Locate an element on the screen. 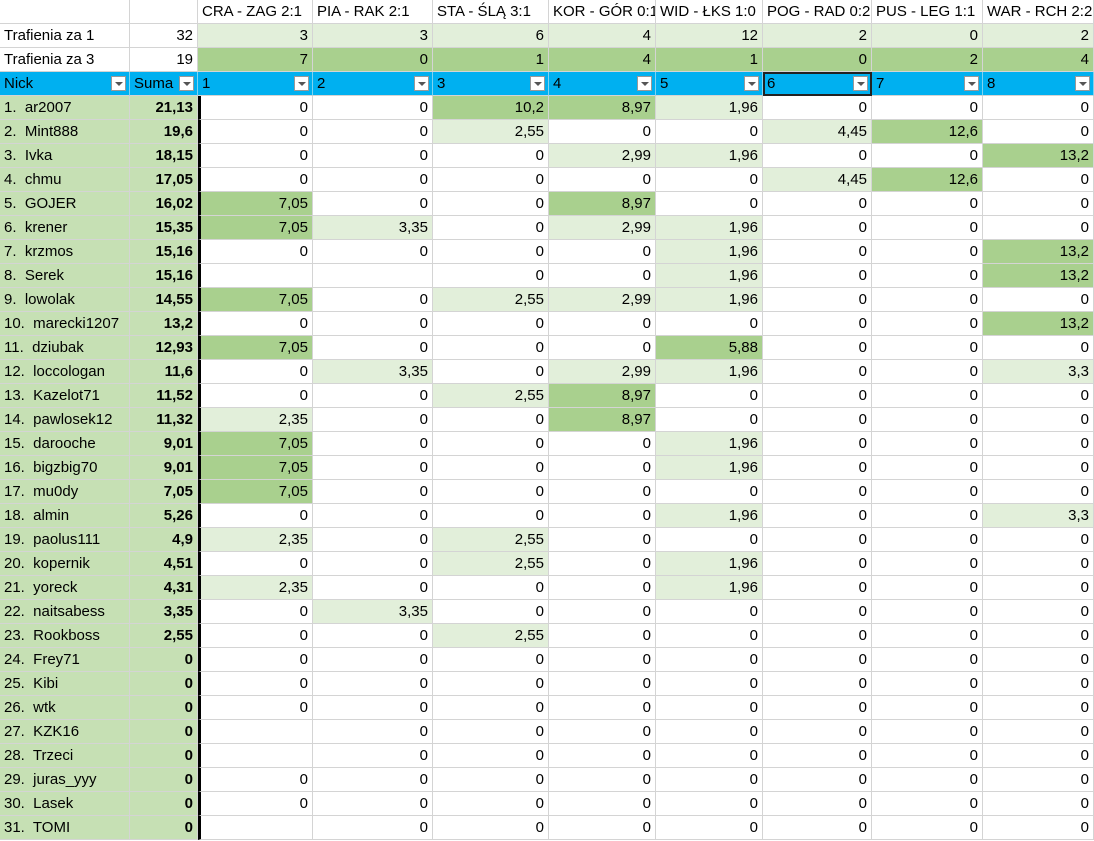  hit-count: 2 is located at coordinates (1038, 36).